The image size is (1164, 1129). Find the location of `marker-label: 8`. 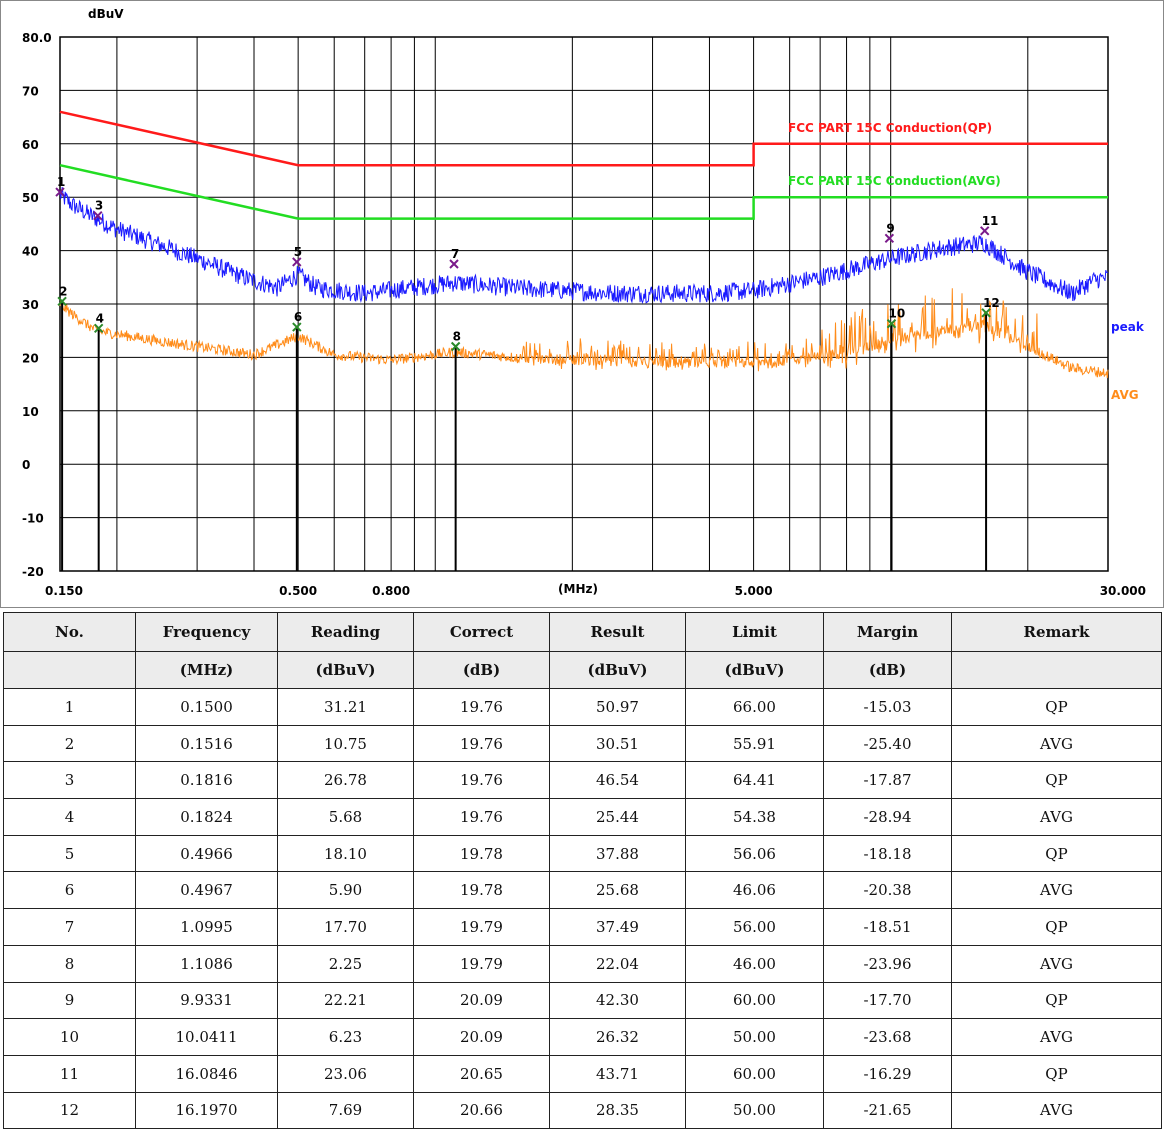

marker-label: 8 is located at coordinates (457, 337).